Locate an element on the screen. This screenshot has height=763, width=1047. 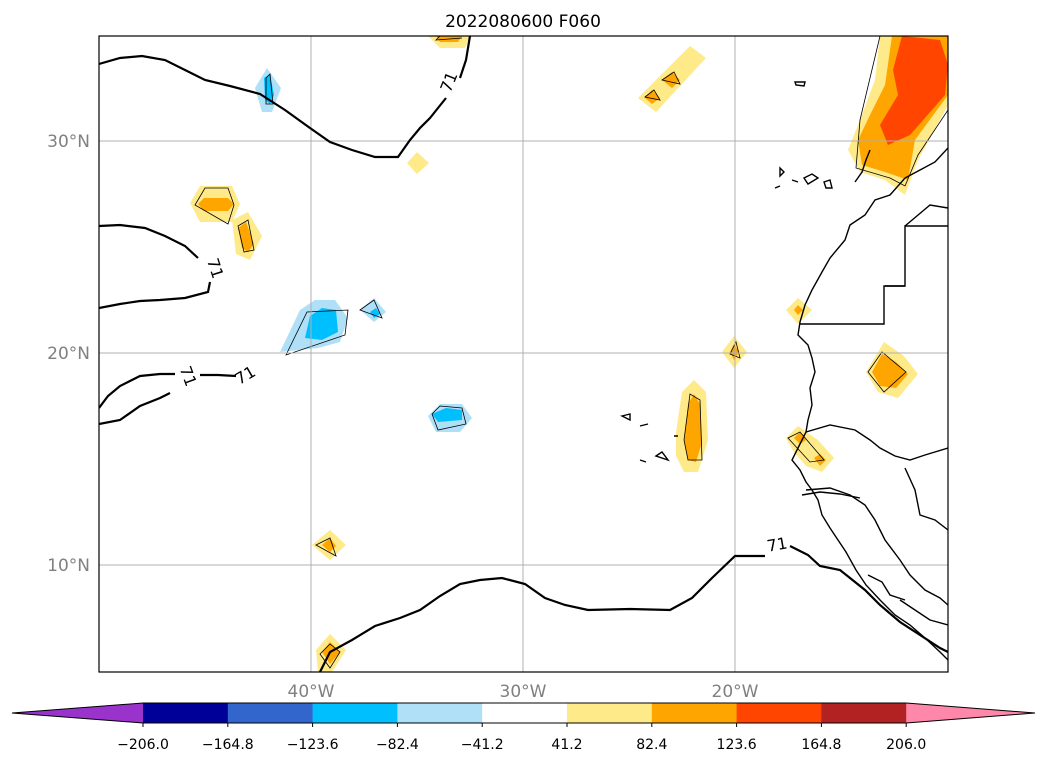
longitude-labels: 40°W 30°W 20°W is located at coordinates (523, 692).